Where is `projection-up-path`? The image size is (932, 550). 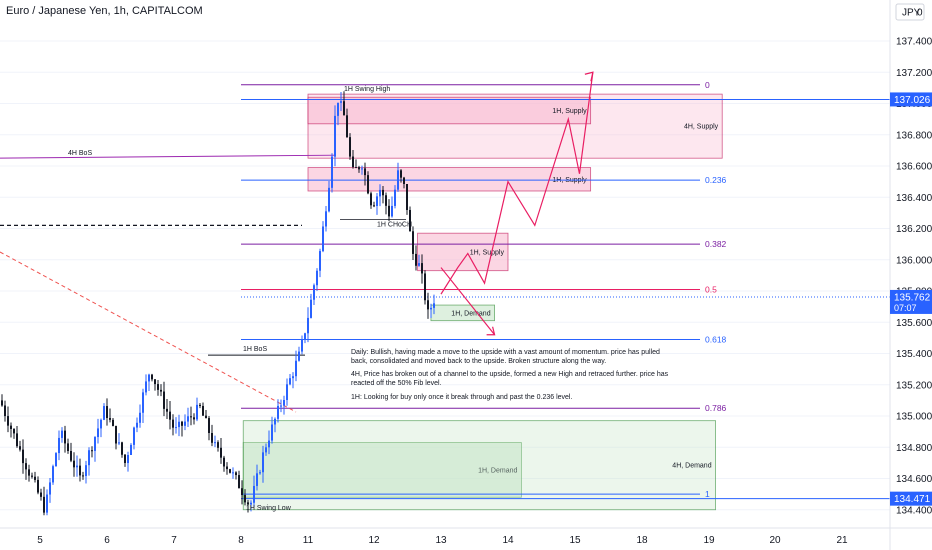
projection-up-path is located at coordinates (517, 183).